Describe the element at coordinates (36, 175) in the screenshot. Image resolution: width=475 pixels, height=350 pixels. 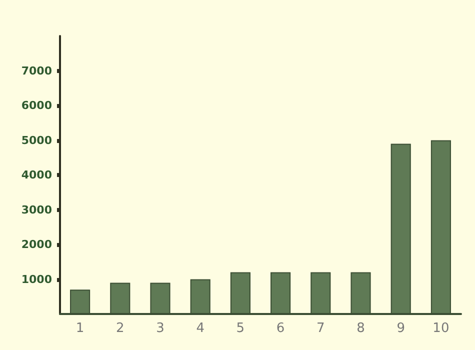
I see `y-tick-label: 4000` at that location.